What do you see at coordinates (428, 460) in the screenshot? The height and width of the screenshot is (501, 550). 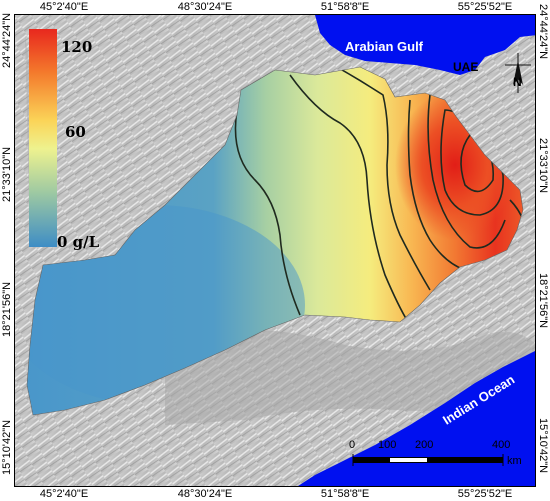 I see `scale-bar` at bounding box center [428, 460].